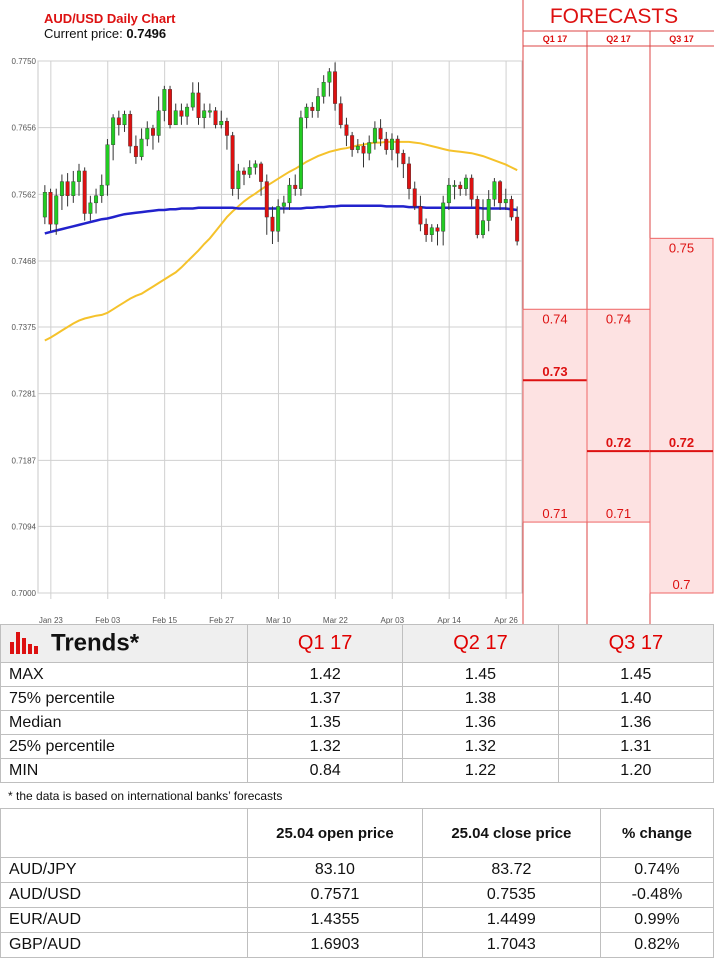  What do you see at coordinates (24, 128) in the screenshot?
I see `y-tick-label: 0.7656` at bounding box center [24, 128].